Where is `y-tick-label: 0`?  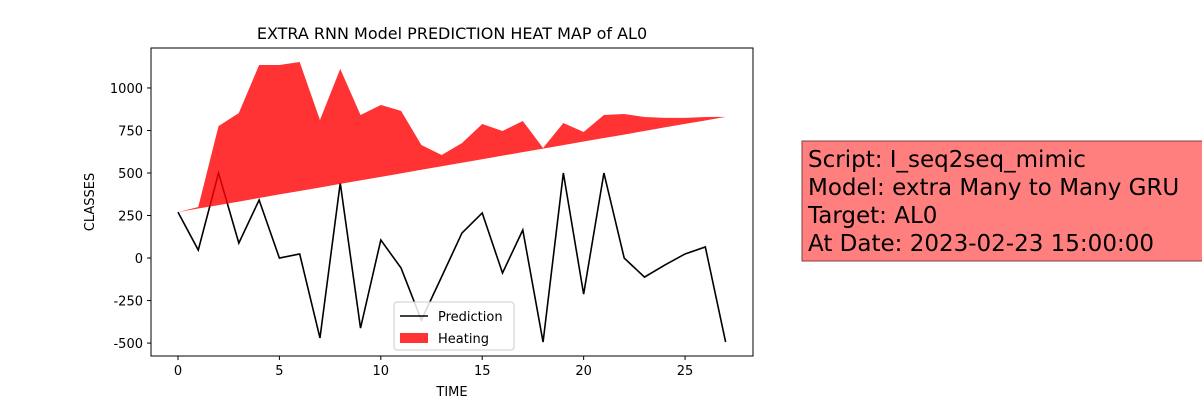
y-tick-label: 0 is located at coordinates (139, 259).